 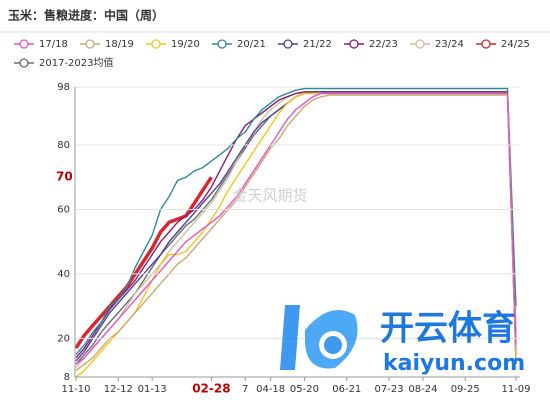 What do you see at coordinates (63, 209) in the screenshot?
I see `y-tick-label: 60` at bounding box center [63, 209].